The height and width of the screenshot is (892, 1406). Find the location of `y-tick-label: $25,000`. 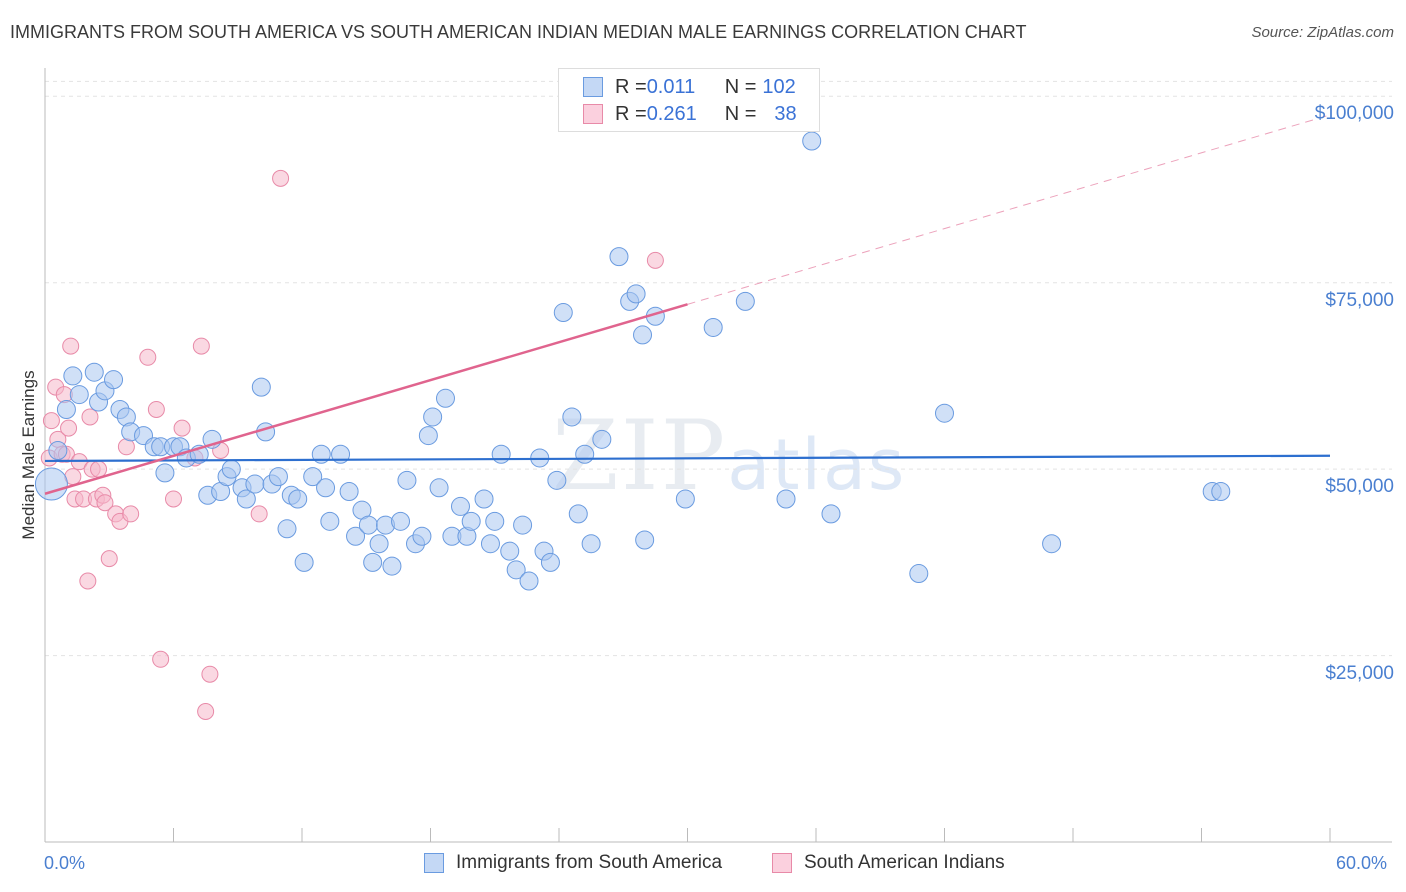

y-tick-label: $25,000 is located at coordinates (1359, 673).